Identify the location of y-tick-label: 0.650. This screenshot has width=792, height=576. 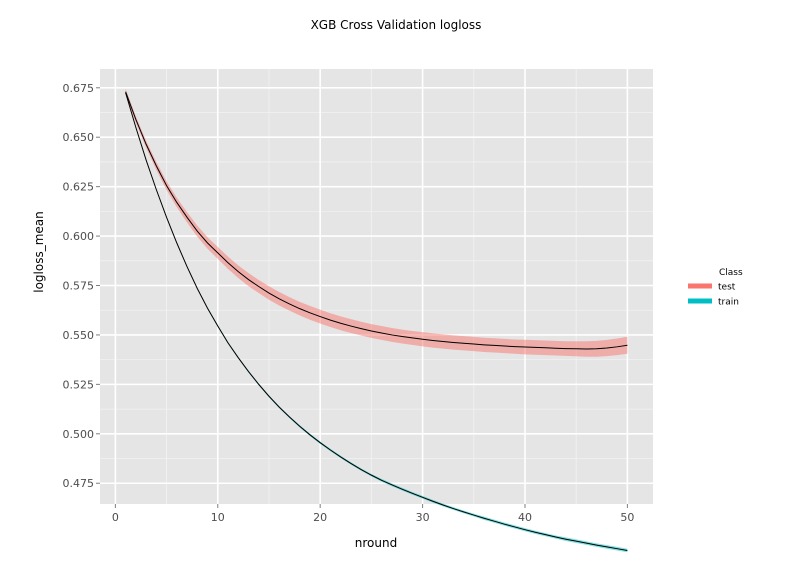
(79, 137).